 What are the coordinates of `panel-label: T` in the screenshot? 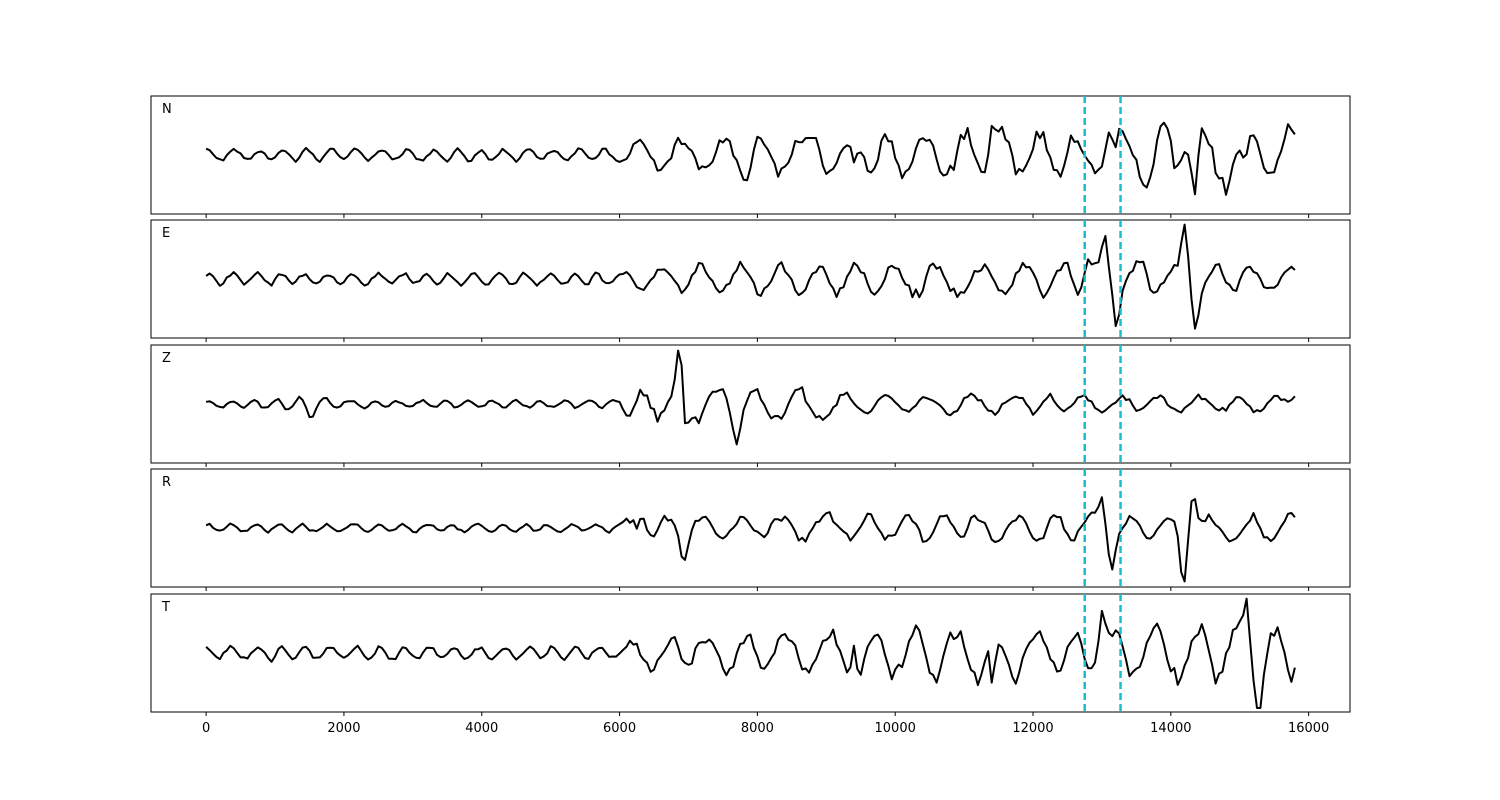 It's located at (165, 607).